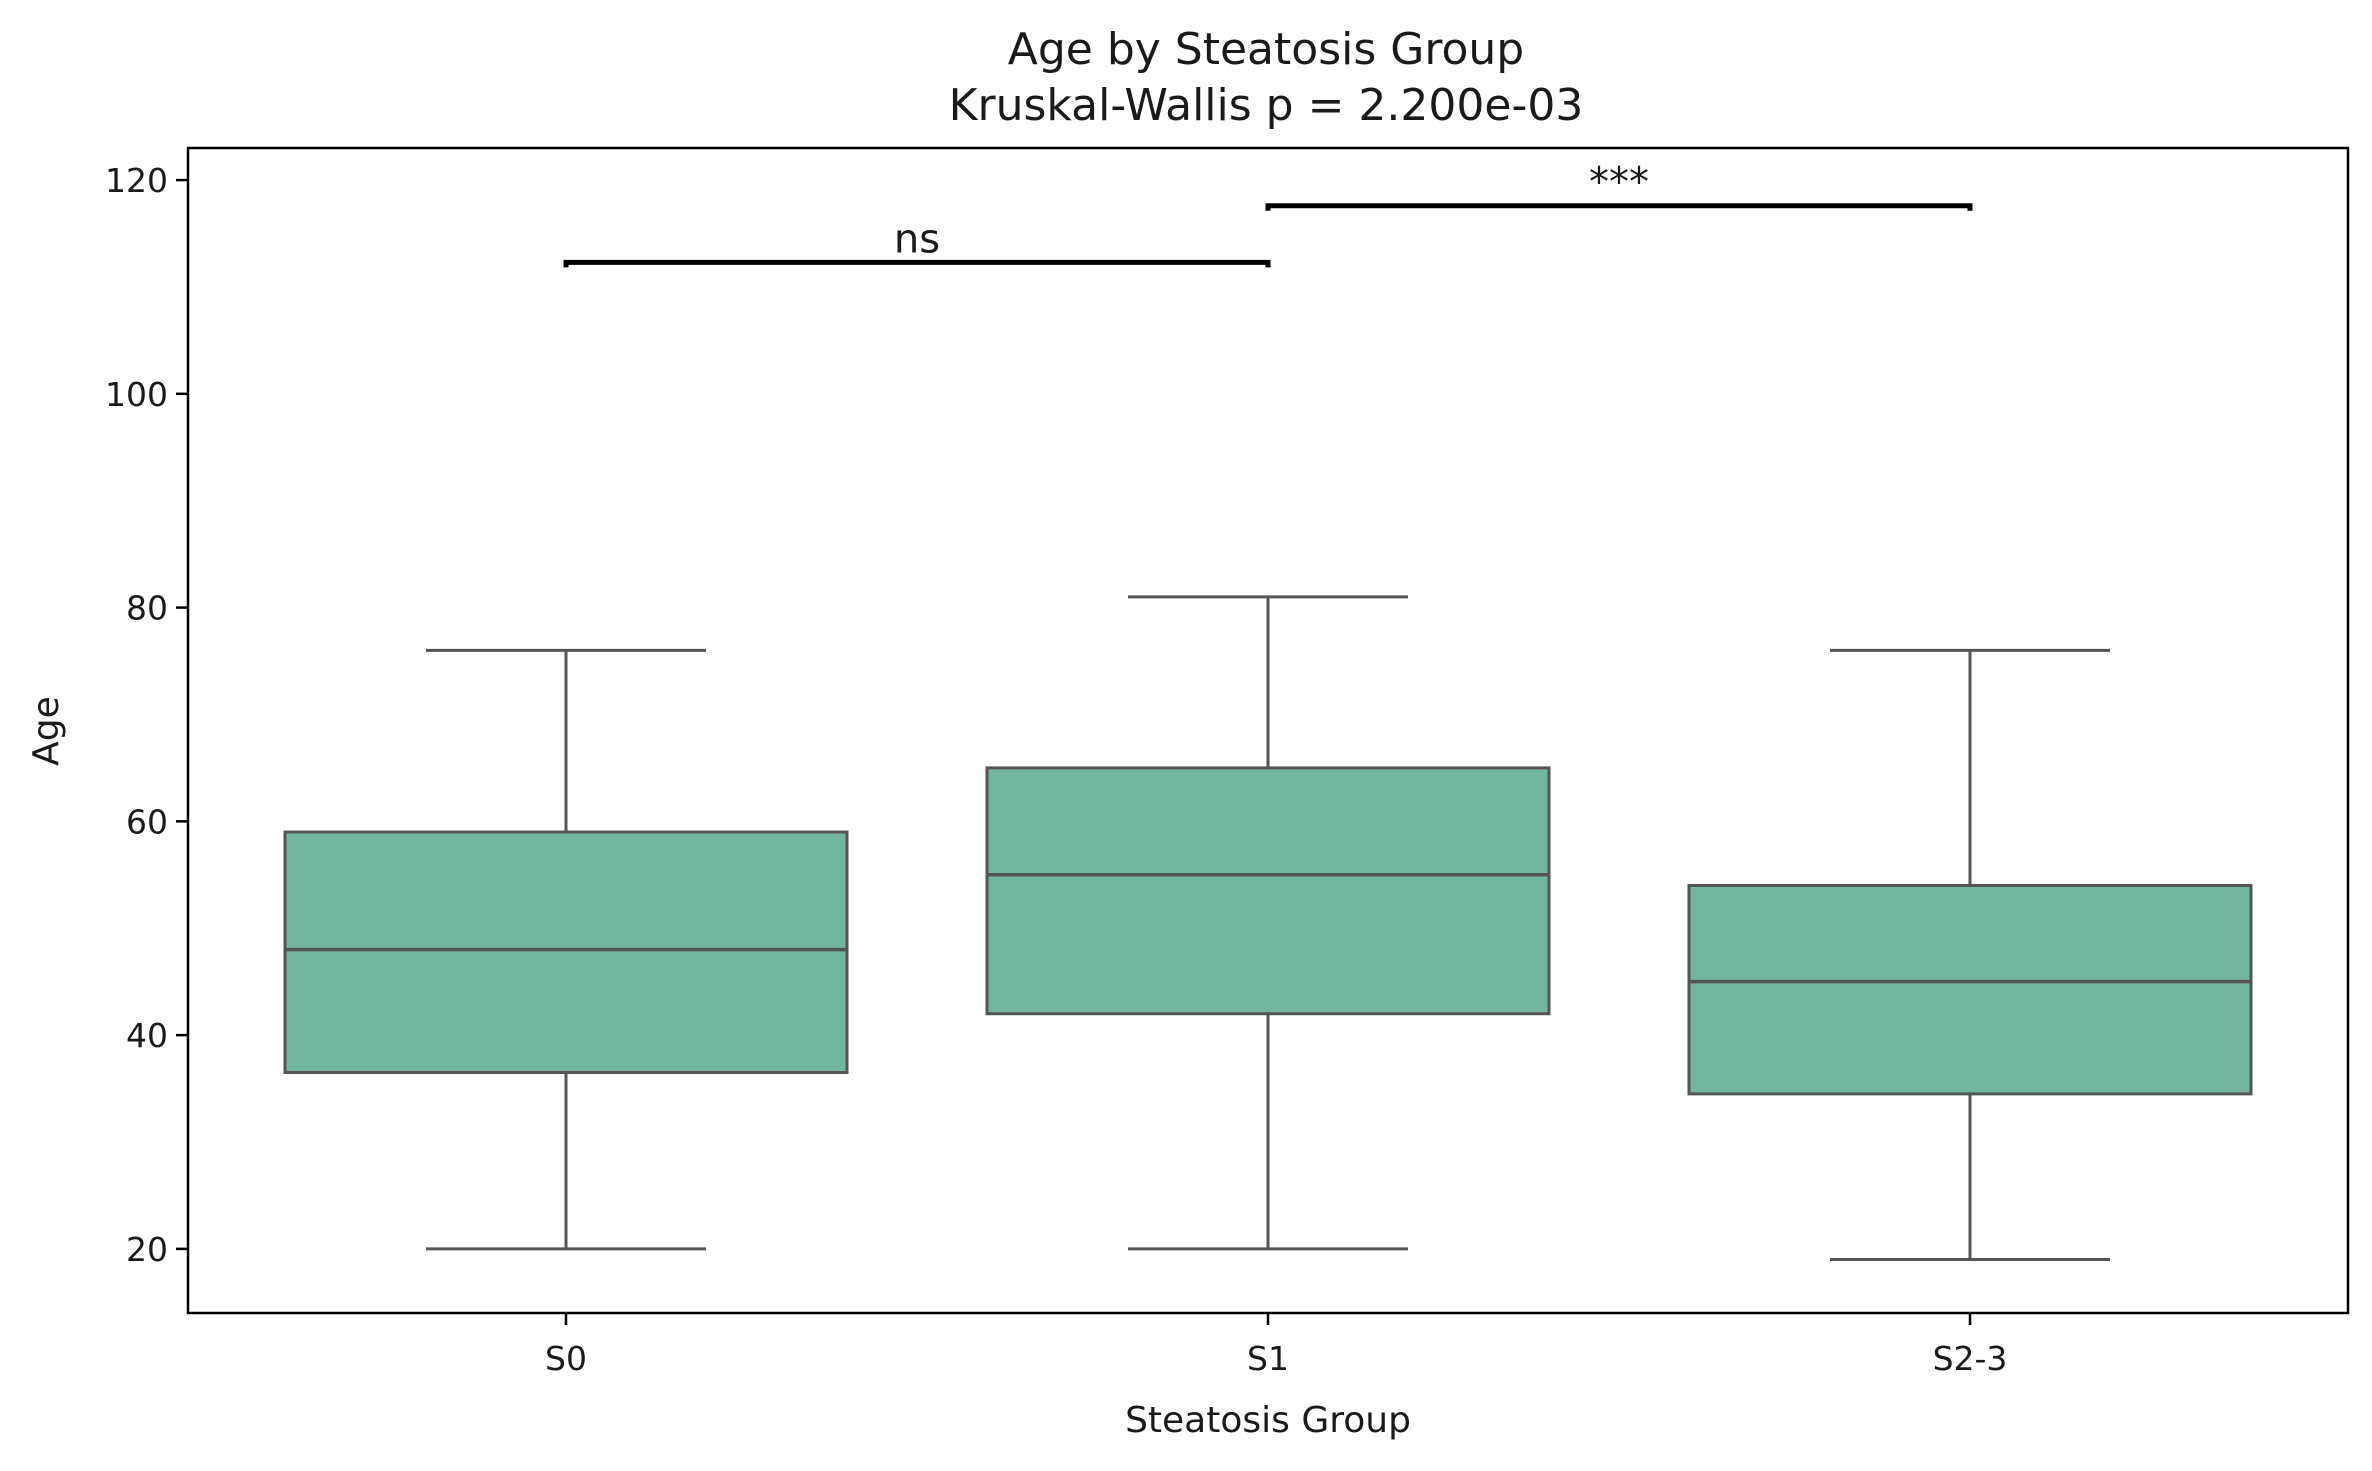 The height and width of the screenshot is (1471, 2372). Describe the element at coordinates (136, 394) in the screenshot. I see `y-tick-label-100: 100` at that location.